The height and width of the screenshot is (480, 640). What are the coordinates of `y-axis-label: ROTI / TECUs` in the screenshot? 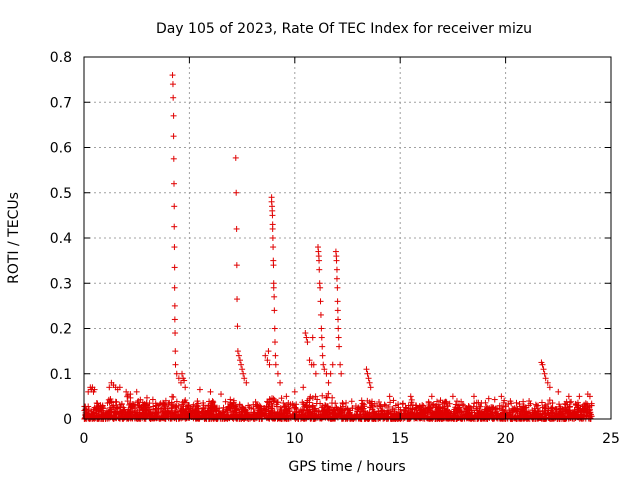 It's located at (14, 238).